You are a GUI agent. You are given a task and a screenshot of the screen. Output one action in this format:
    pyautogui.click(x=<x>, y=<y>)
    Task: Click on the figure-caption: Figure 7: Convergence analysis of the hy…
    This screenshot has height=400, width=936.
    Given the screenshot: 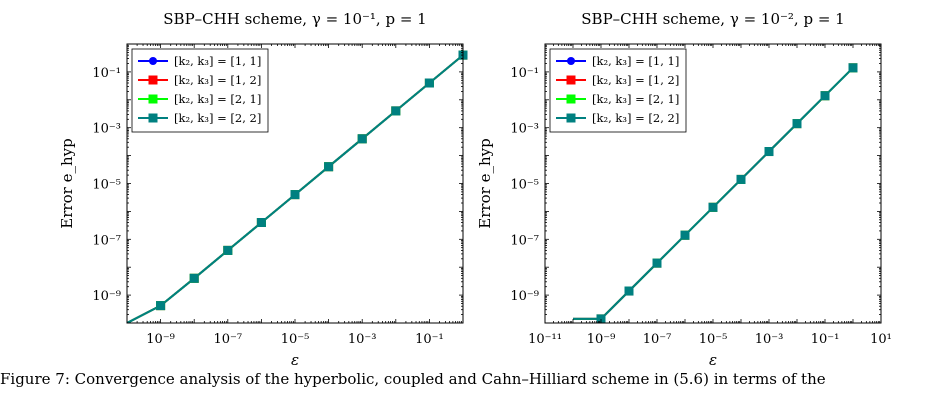 What is the action you would take?
    pyautogui.click(x=413, y=379)
    